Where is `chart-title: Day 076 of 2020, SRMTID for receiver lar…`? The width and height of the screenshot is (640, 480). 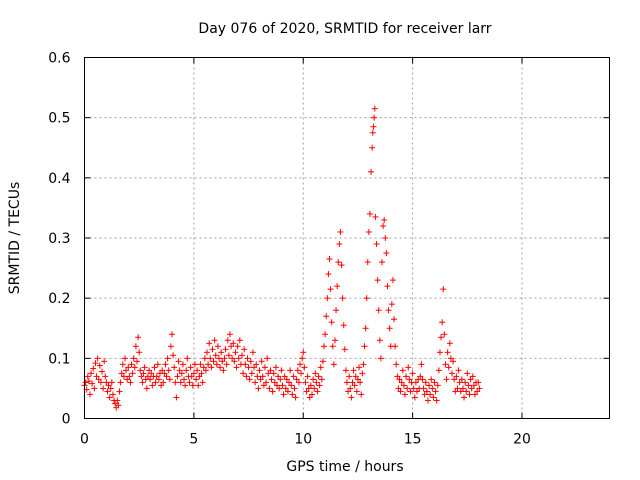
chart-title: Day 076 of 2020, SRMTID for receiver lar… is located at coordinates (344, 29).